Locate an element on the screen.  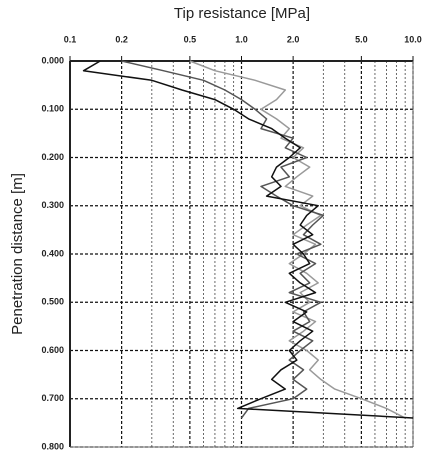
x-tick-label: 2.0 is located at coordinates (293, 39).